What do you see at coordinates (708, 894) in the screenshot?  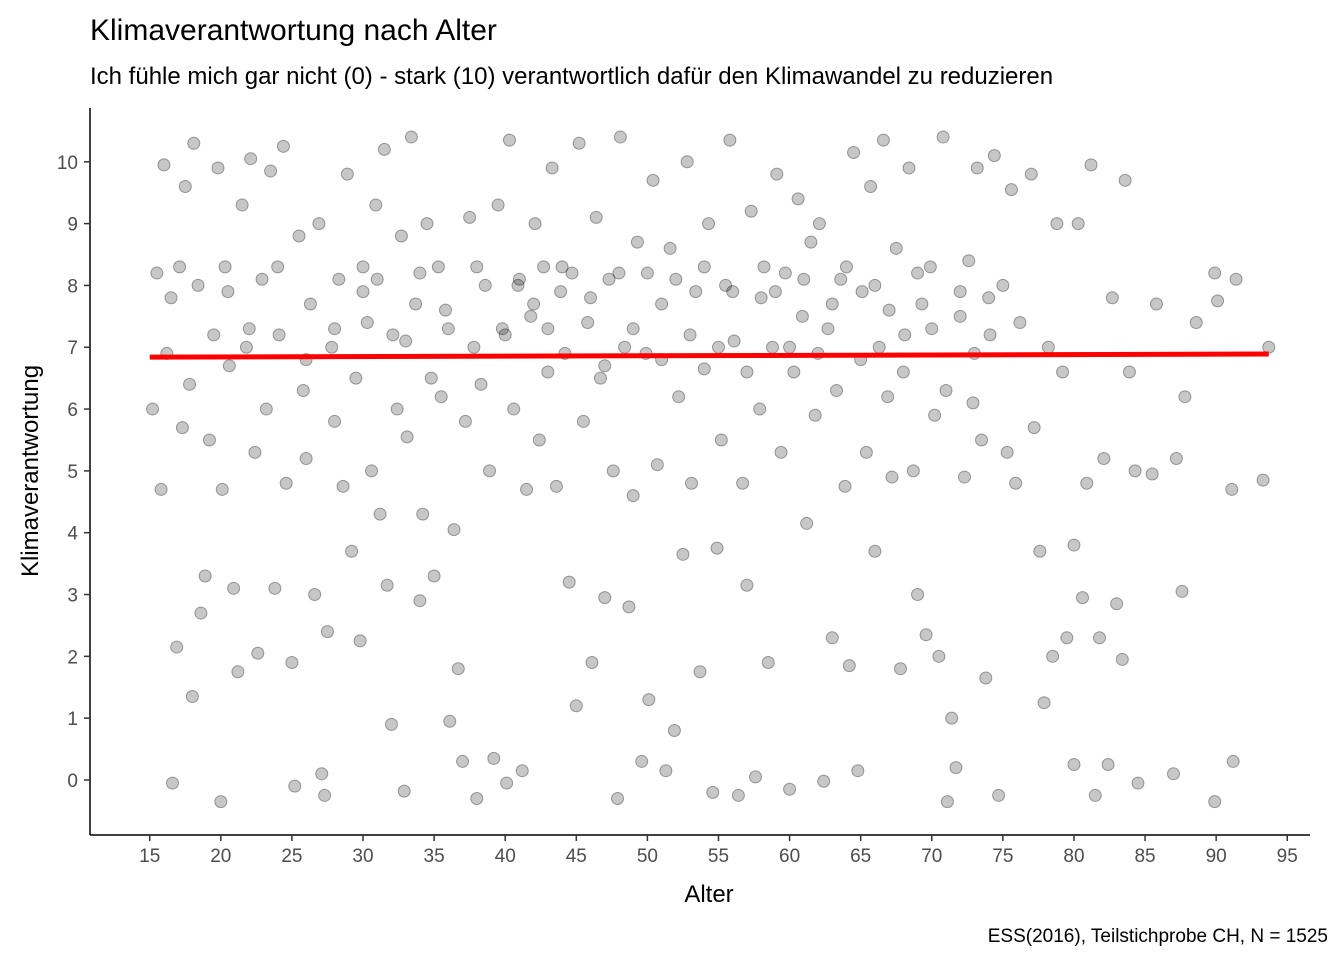 I see `x-axis-label: Alter` at bounding box center [708, 894].